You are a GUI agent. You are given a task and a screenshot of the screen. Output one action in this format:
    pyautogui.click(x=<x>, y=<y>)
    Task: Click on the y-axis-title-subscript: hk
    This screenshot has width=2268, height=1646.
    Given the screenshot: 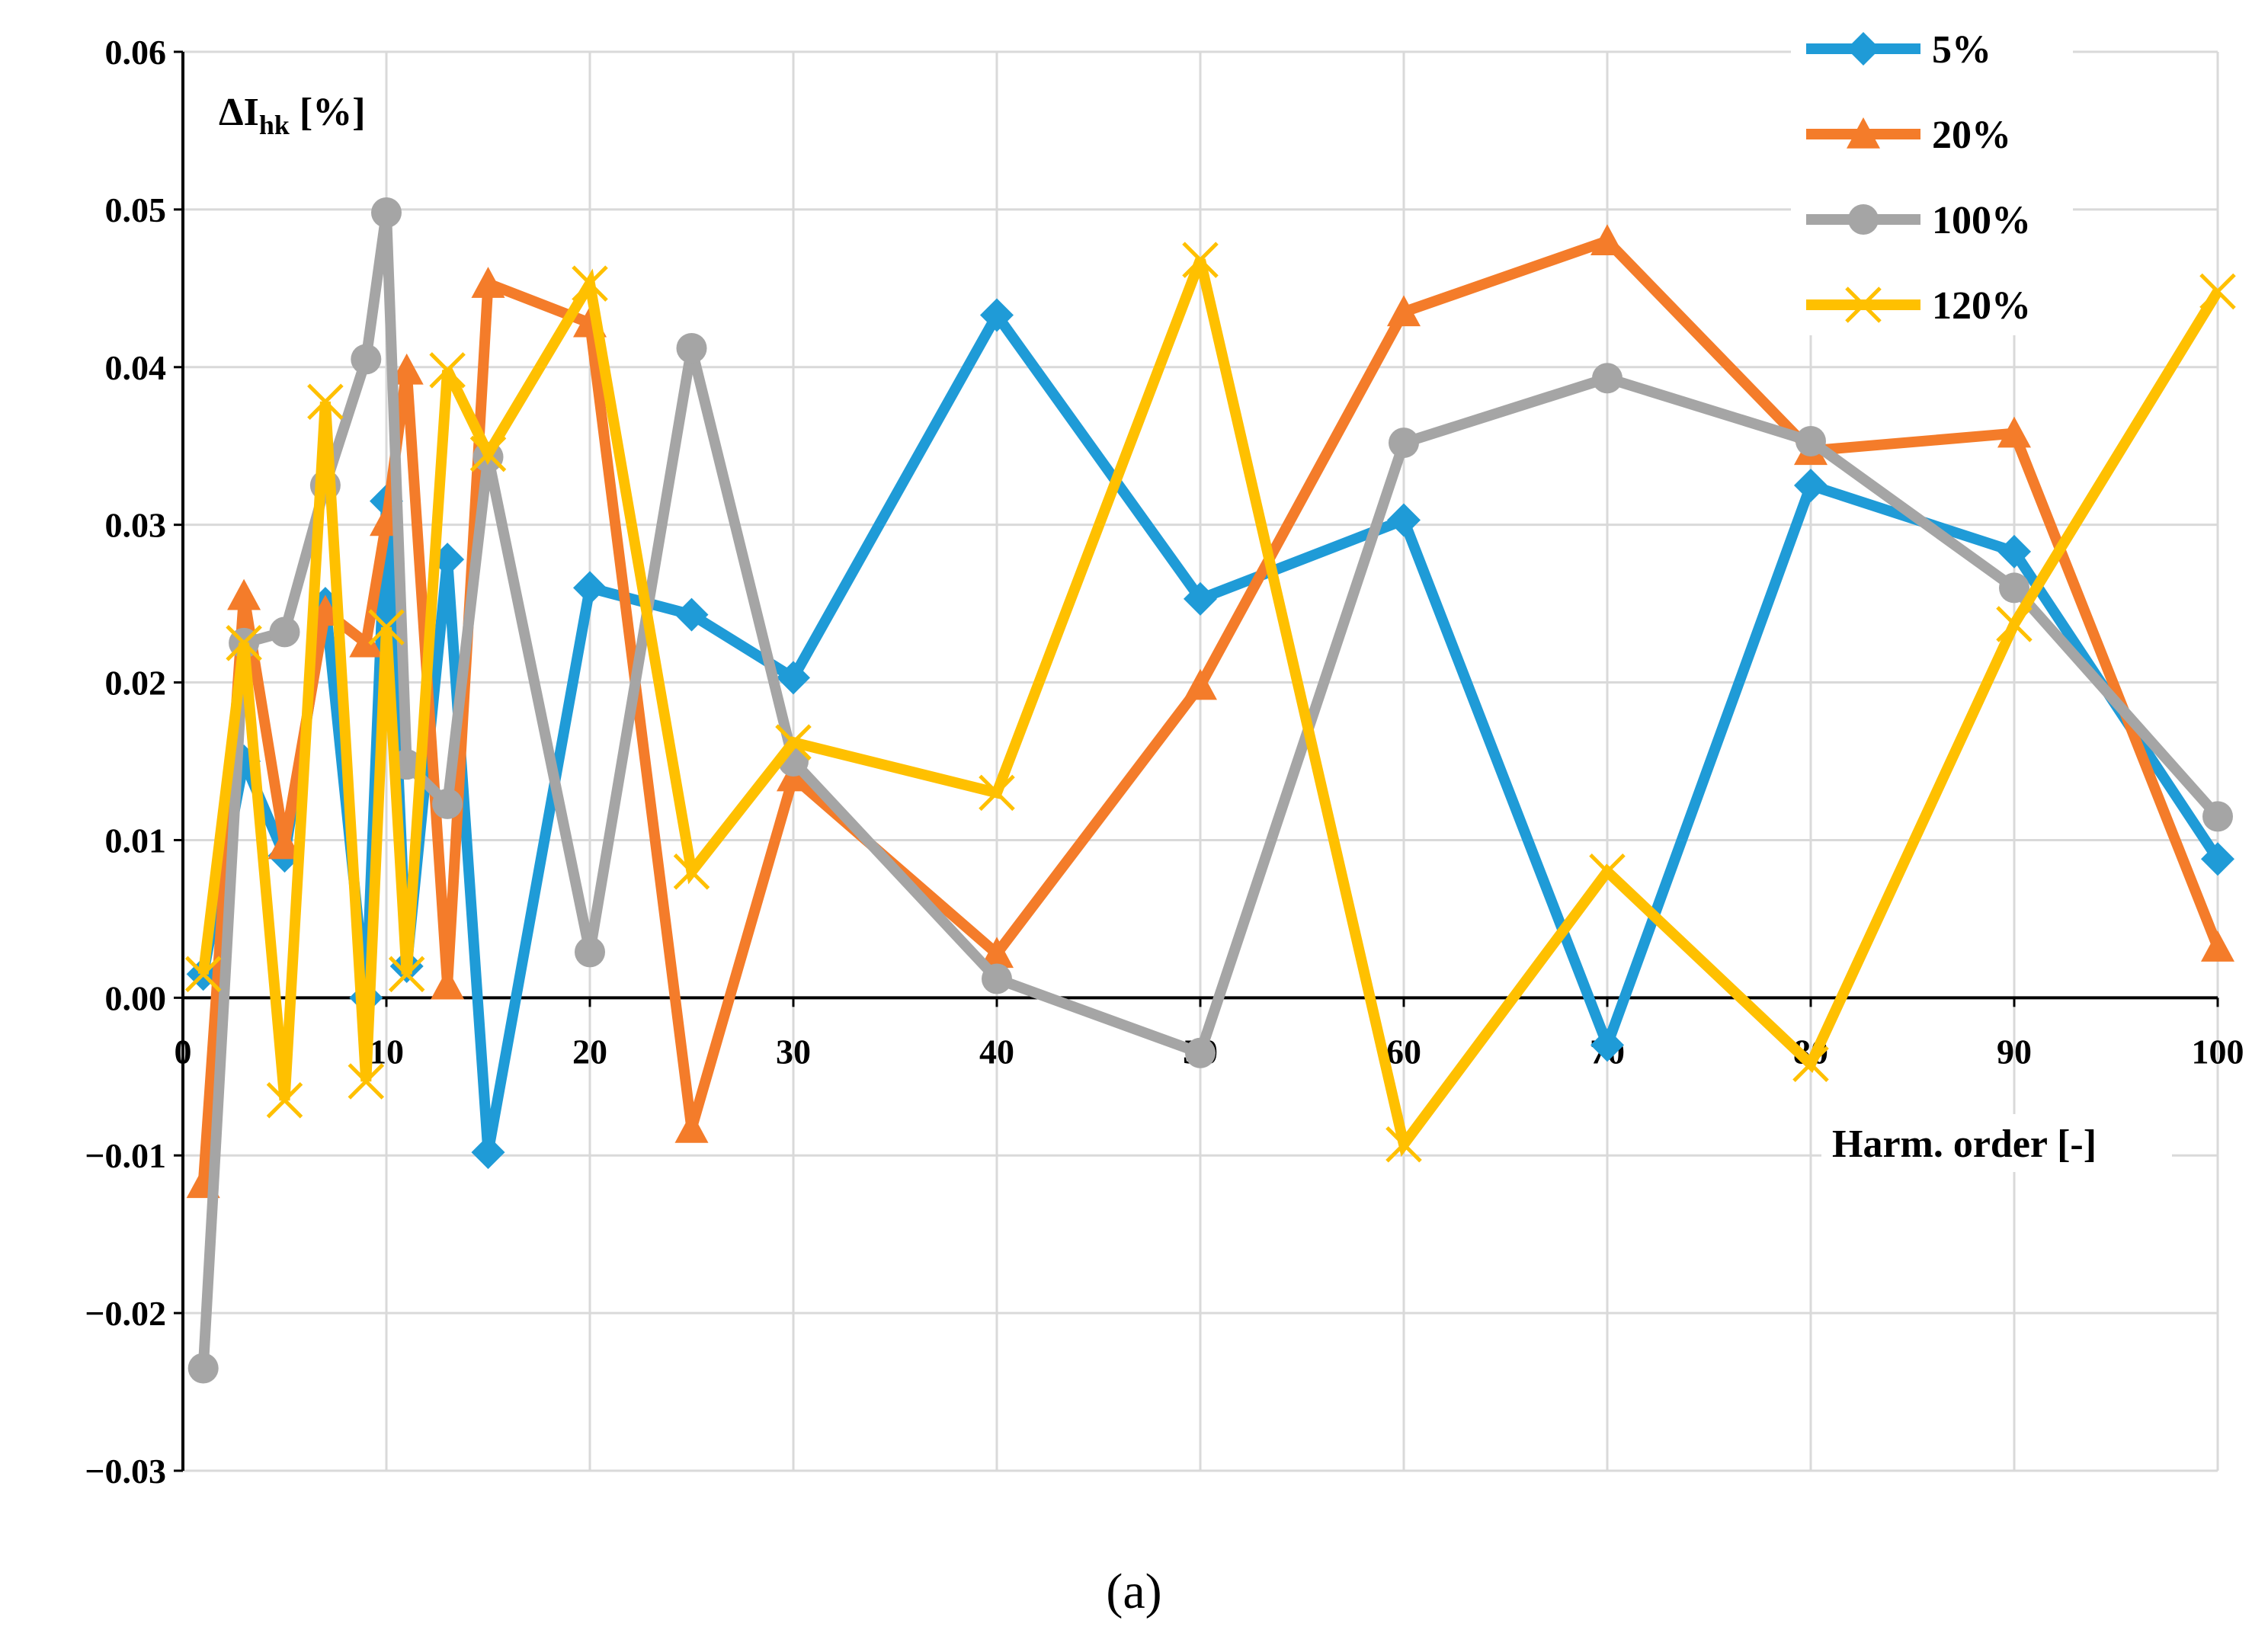 What is the action you would take?
    pyautogui.click(x=274, y=125)
    